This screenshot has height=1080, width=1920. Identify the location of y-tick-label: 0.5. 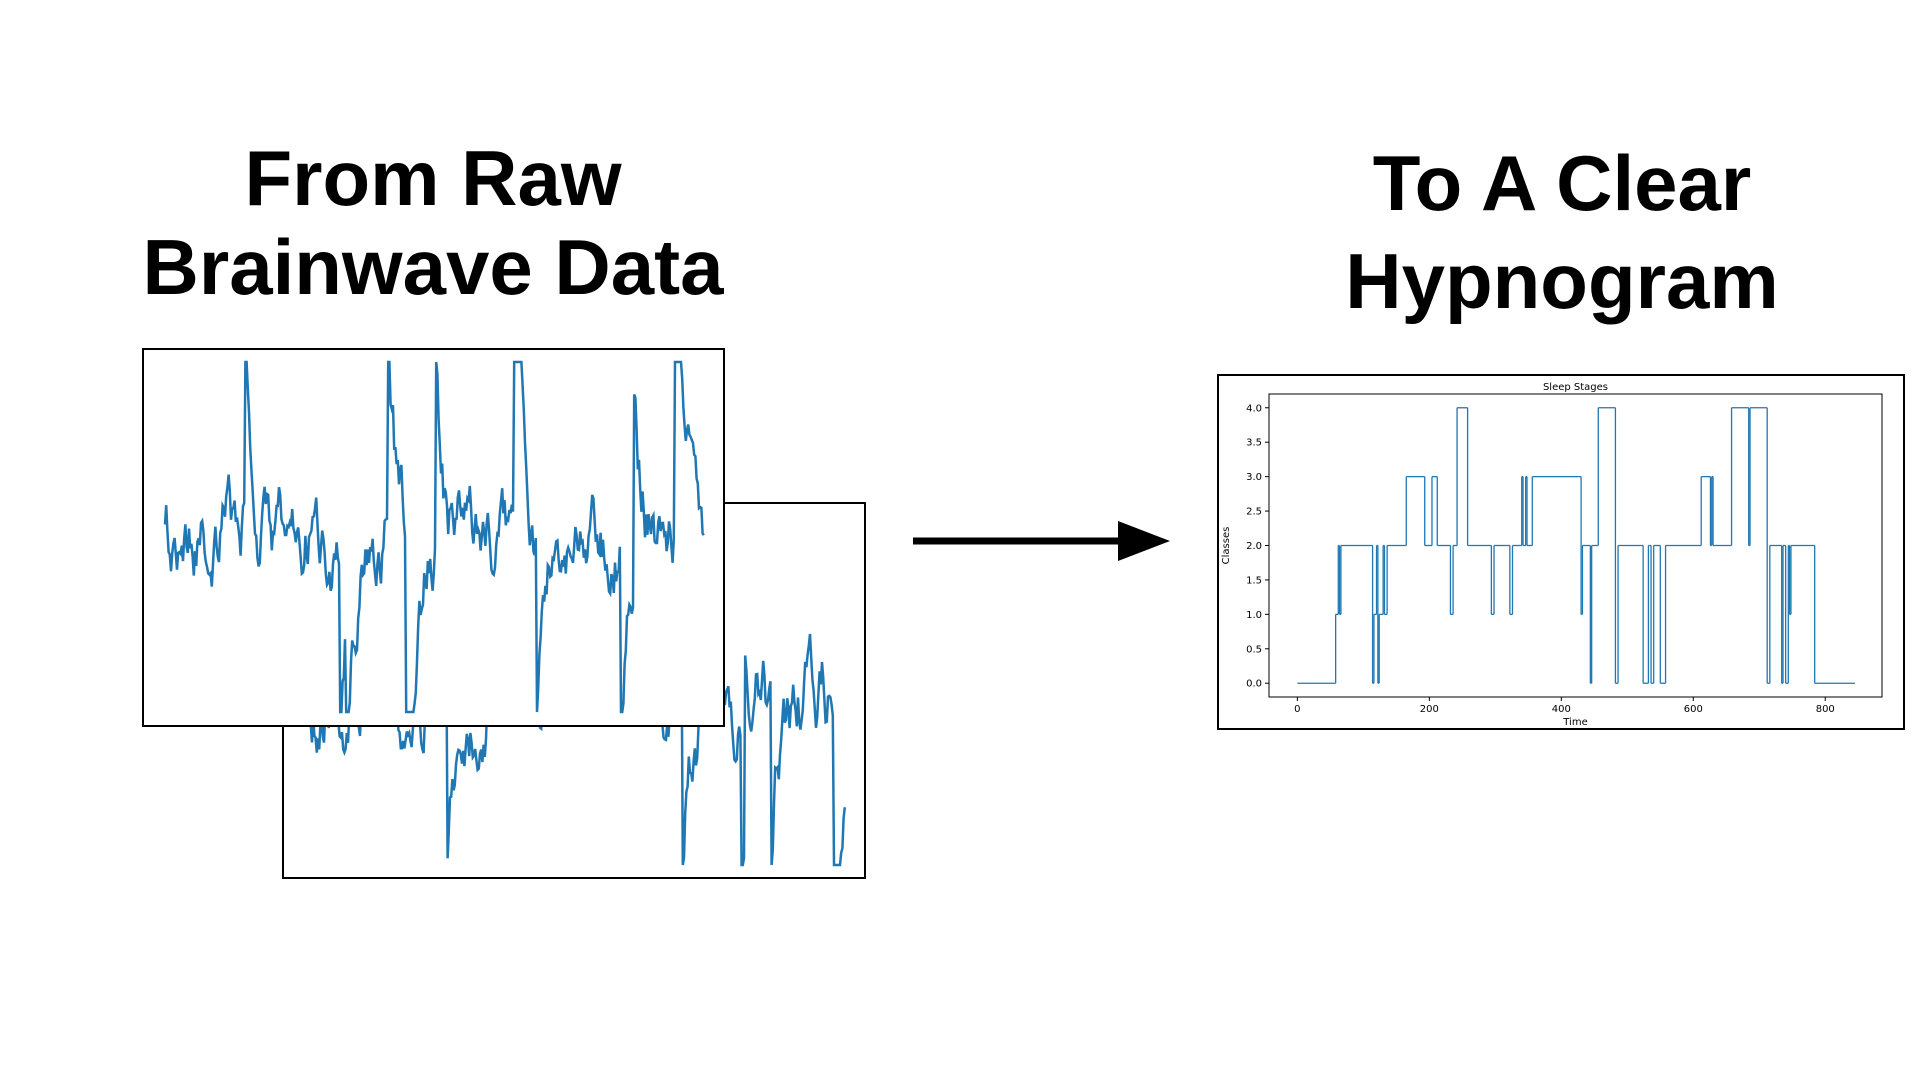
(1254, 649).